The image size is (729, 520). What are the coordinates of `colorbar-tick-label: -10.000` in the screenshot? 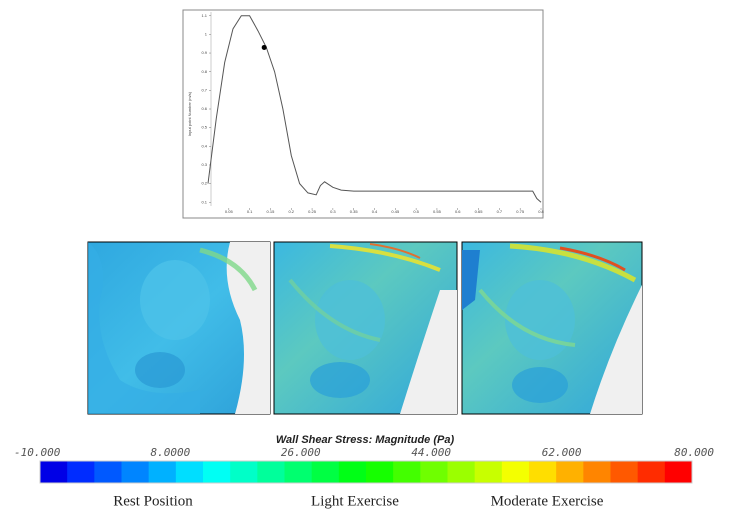 It's located at (37, 452).